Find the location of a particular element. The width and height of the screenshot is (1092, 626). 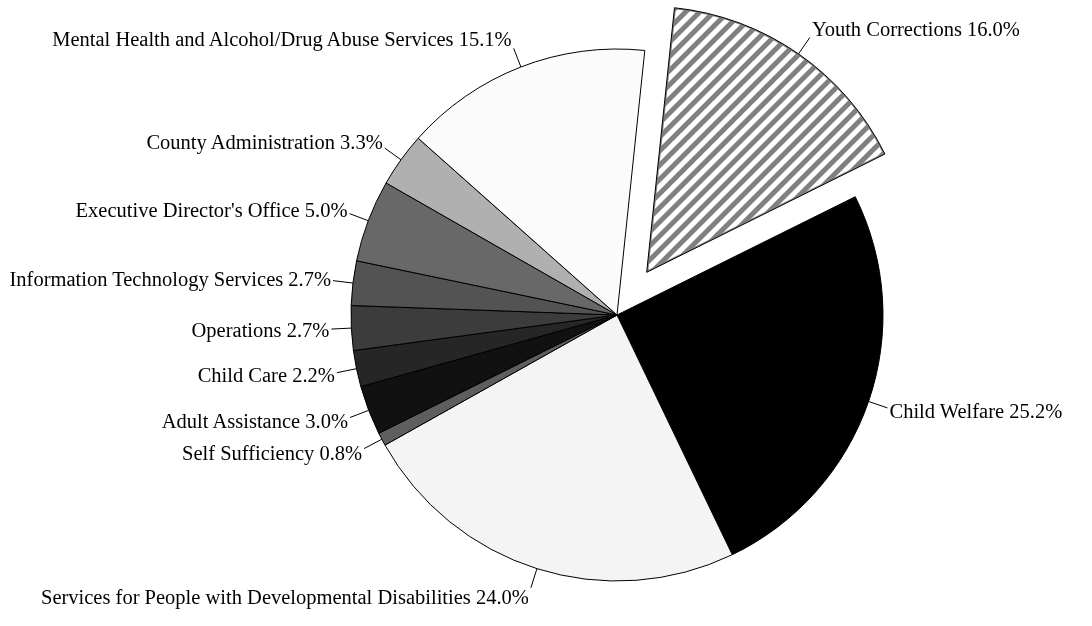

slice-label: Self Sufficiency 0.8% is located at coordinates (272, 454).